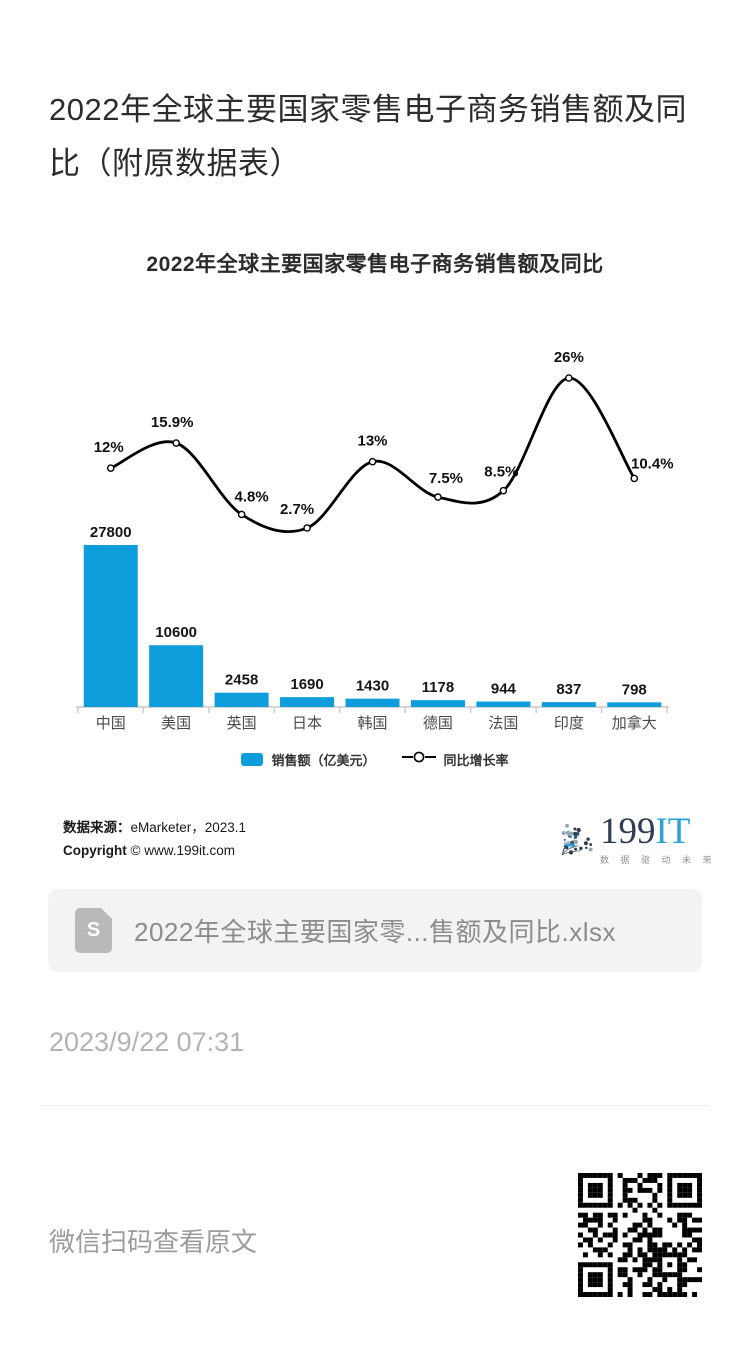  What do you see at coordinates (504, 688) in the screenshot?
I see `bar-value-label: 944` at bounding box center [504, 688].